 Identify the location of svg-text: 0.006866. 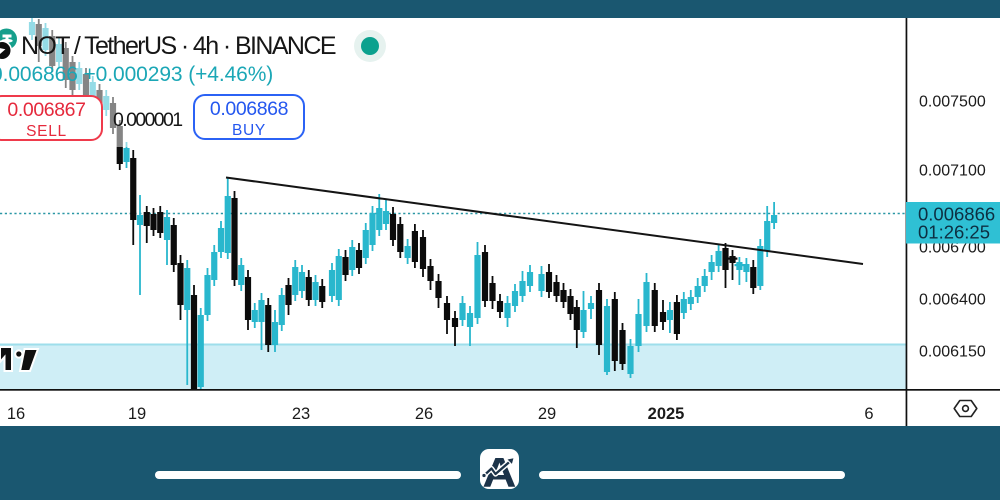
(956, 214).